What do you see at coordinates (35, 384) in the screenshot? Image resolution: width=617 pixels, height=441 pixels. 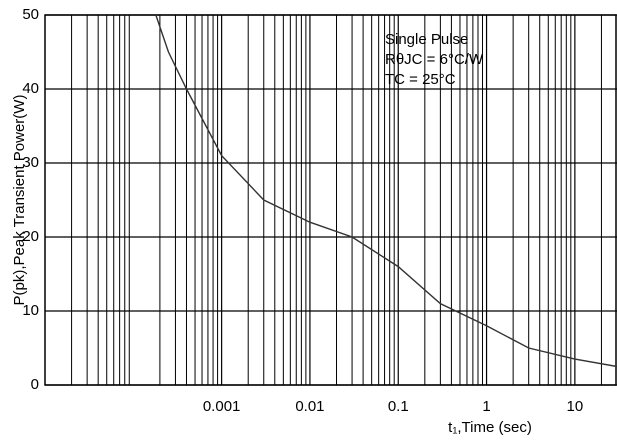 I see `y-tick-label: 0` at bounding box center [35, 384].